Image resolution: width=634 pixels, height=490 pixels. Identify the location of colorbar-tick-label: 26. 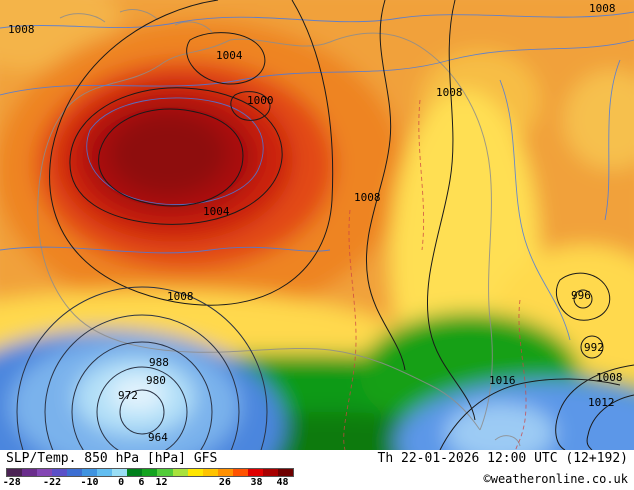
(224, 482).